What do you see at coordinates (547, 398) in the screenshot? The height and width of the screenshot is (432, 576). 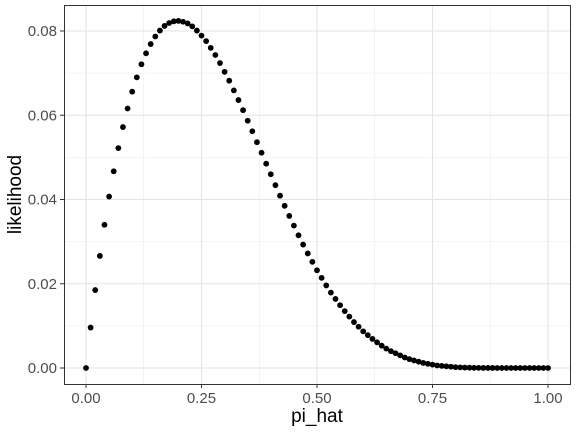 I see `x-tick-label: 1.00` at bounding box center [547, 398].